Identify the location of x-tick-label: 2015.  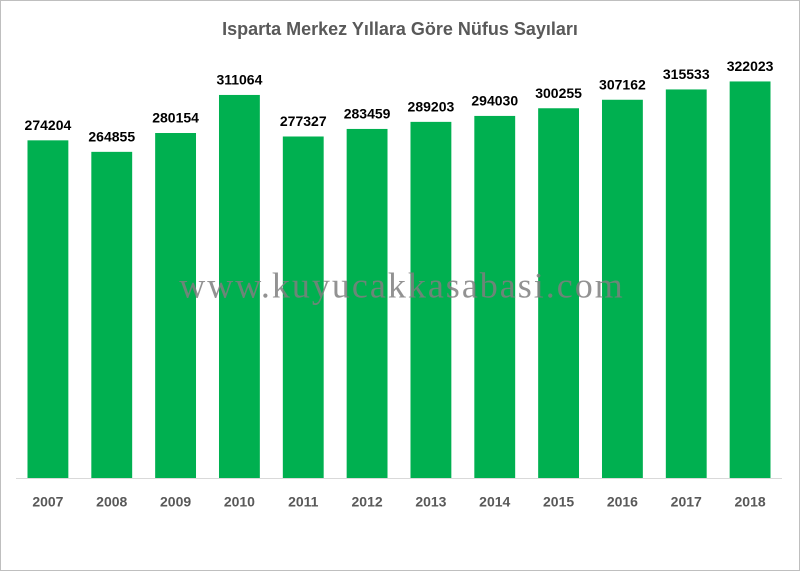
(558, 502).